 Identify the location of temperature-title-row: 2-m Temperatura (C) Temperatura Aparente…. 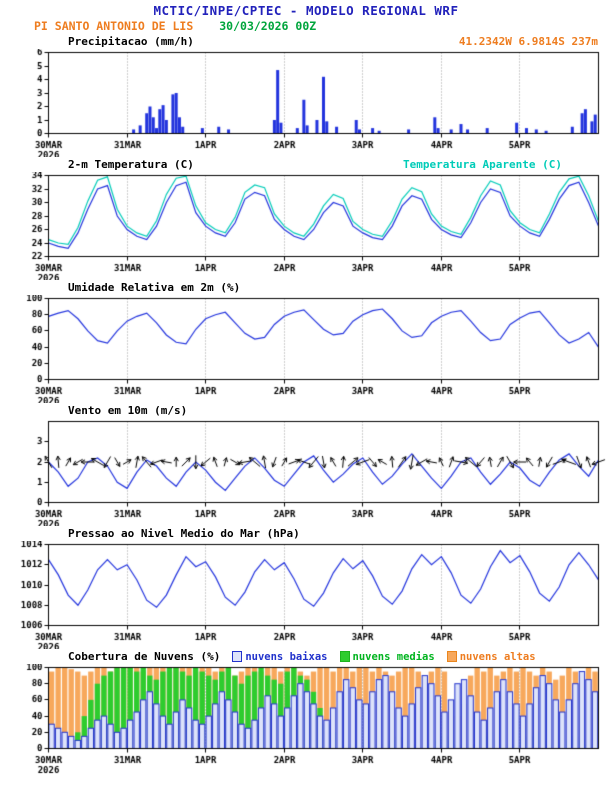
(333, 164).